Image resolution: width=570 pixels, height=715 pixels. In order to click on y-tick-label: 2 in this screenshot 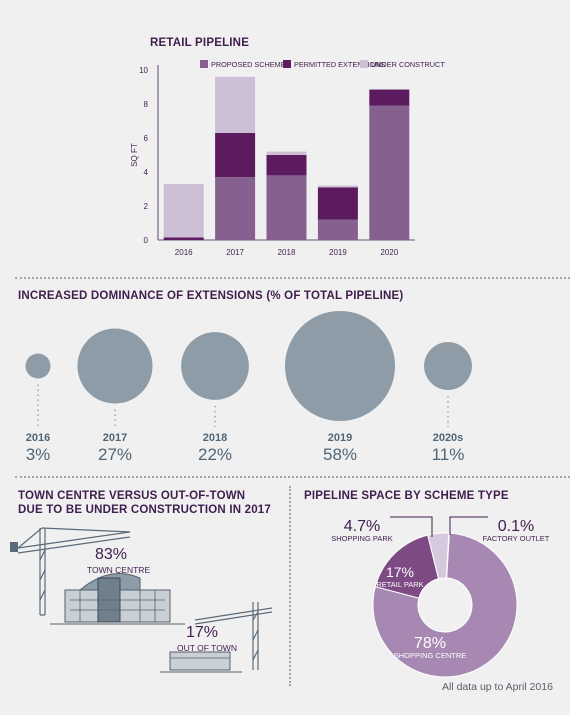, I will do `click(146, 206)`.